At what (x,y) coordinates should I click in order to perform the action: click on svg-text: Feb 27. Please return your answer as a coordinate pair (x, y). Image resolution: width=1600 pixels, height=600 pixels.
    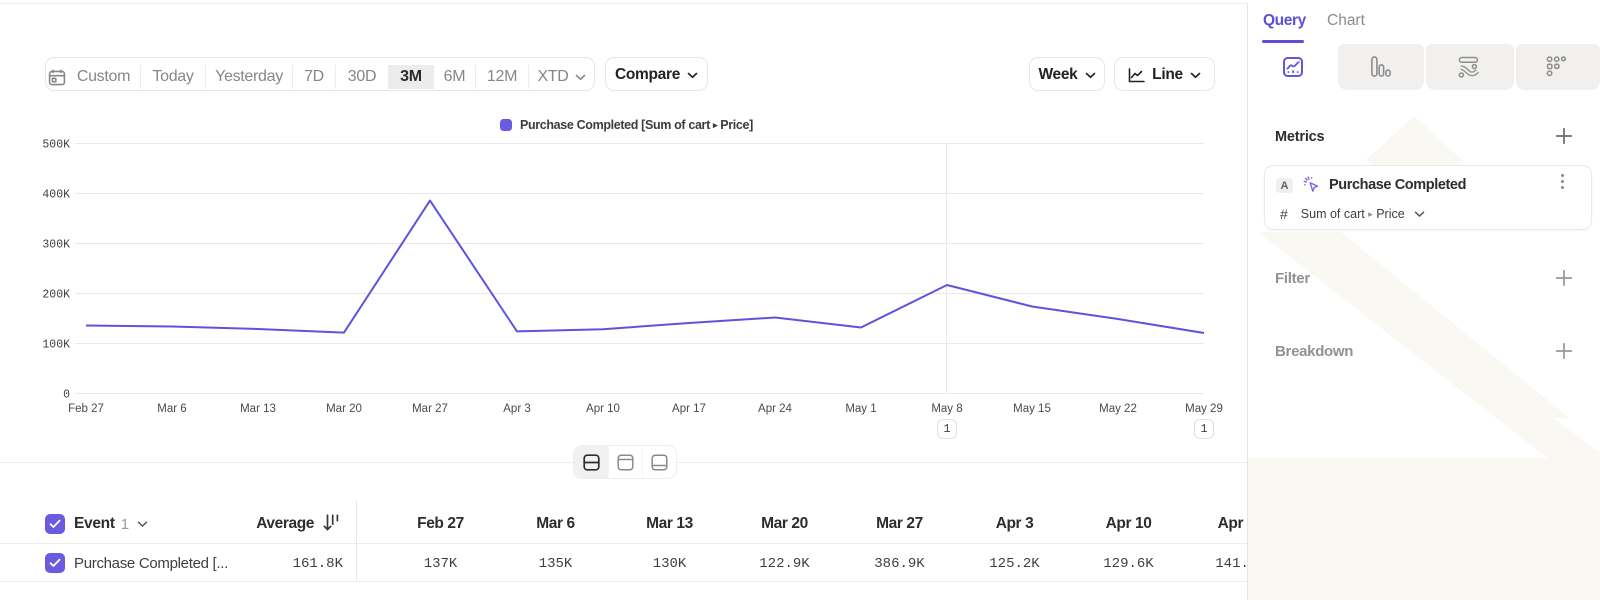
    Looking at the image, I should click on (86, 409).